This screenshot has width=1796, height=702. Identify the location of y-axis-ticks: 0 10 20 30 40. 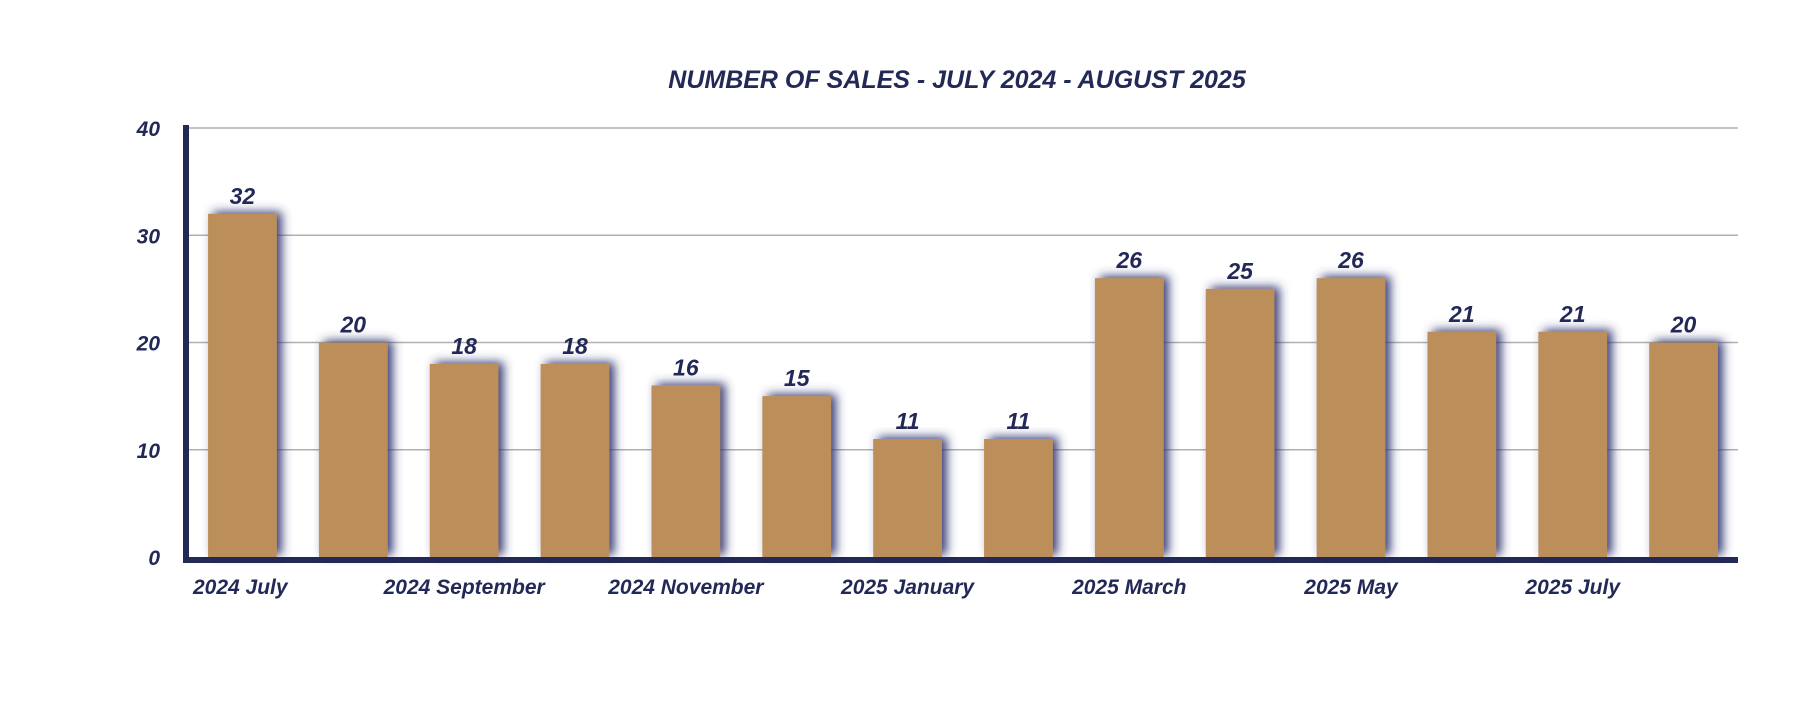
(148, 344).